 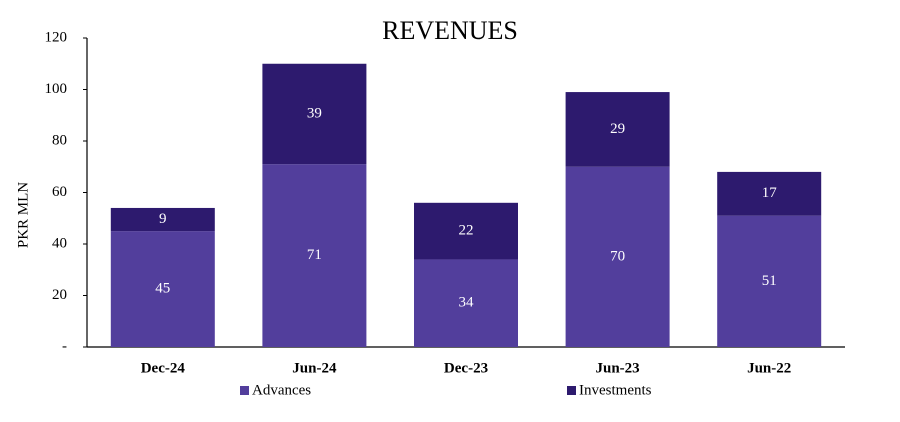 What do you see at coordinates (466, 368) in the screenshot?
I see `x-tick-label: Dec-23` at bounding box center [466, 368].